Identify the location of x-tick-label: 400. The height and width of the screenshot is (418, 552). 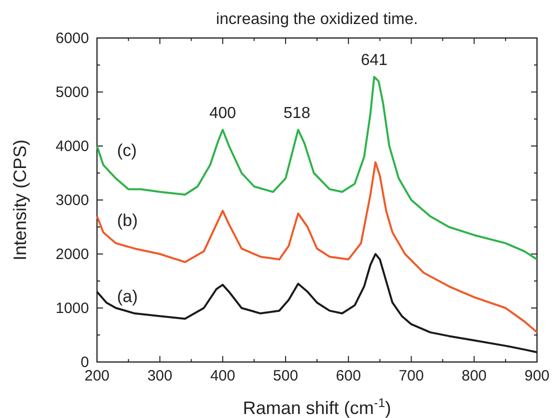
(223, 376).